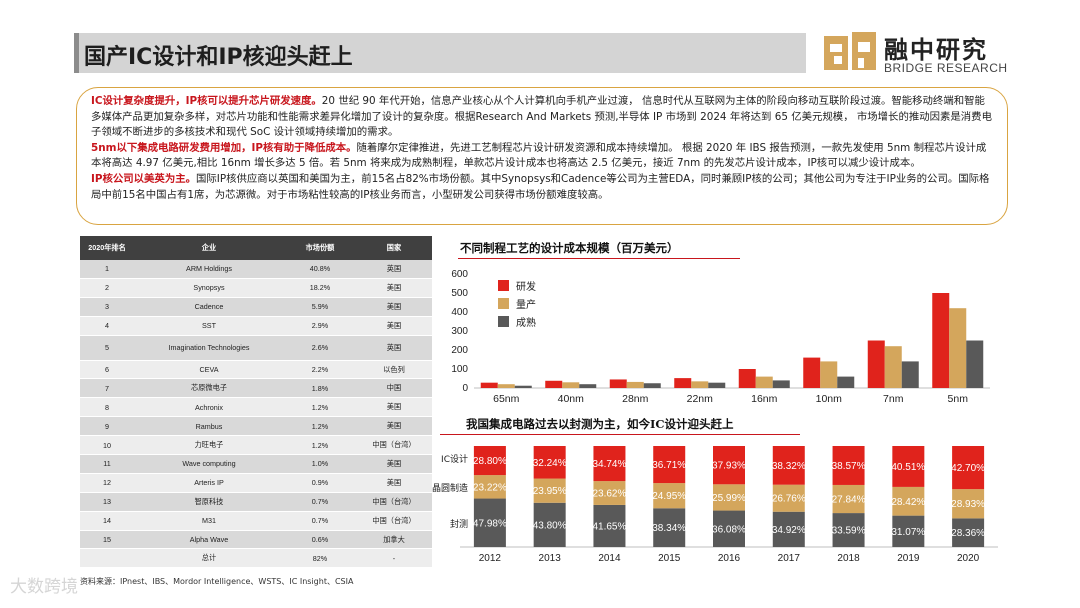 The width and height of the screenshot is (1080, 608). I want to click on share-cell: 2.2%, so click(320, 370).